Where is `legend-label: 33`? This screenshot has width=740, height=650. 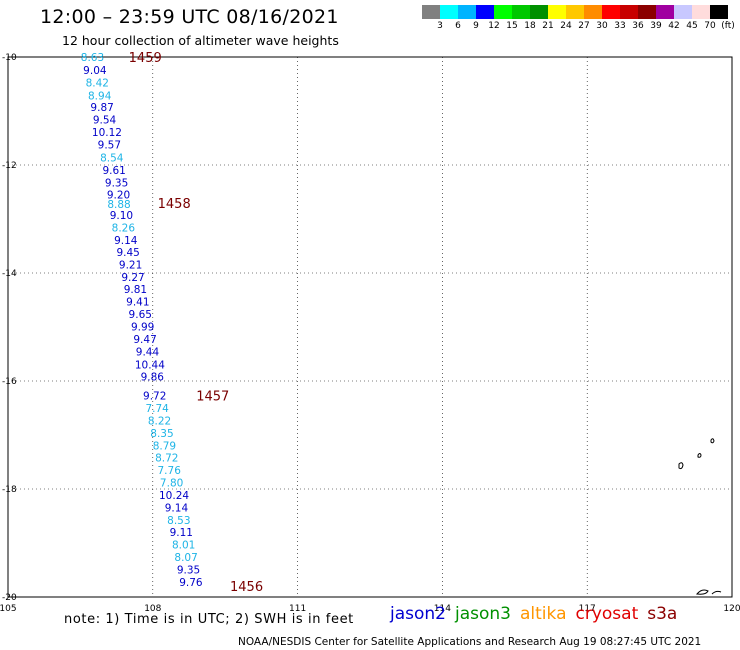 legend-label: 33 is located at coordinates (620, 26).